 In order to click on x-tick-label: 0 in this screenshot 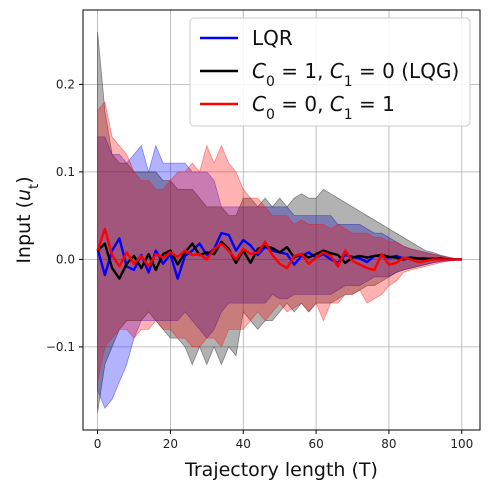, I will do `click(98, 444)`.